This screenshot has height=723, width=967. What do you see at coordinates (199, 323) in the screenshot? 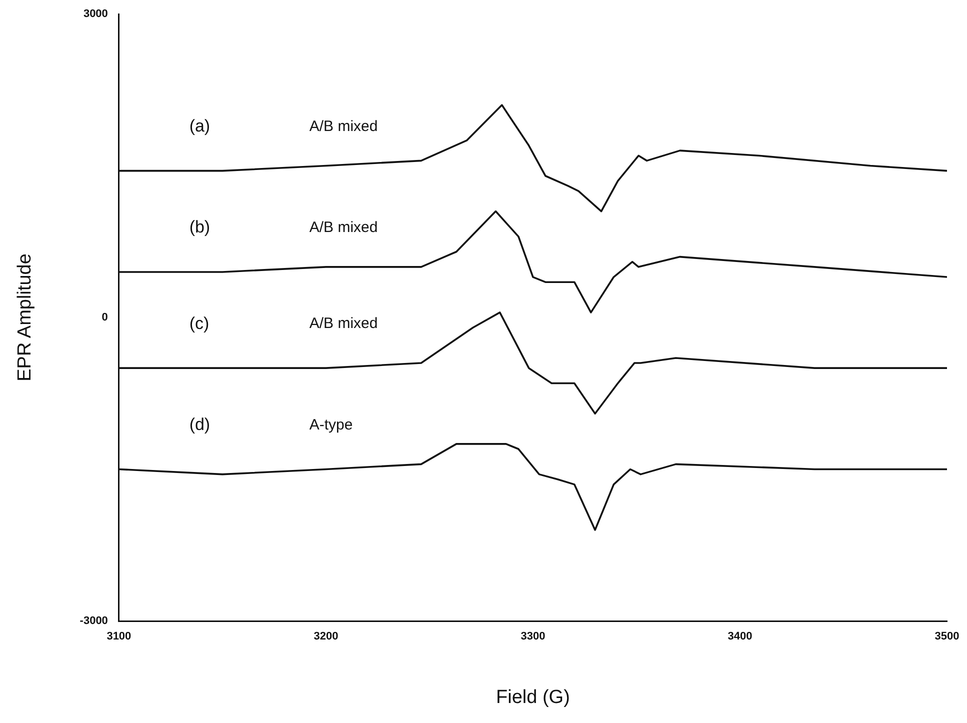
I see `annotation: (c)` at bounding box center [199, 323].